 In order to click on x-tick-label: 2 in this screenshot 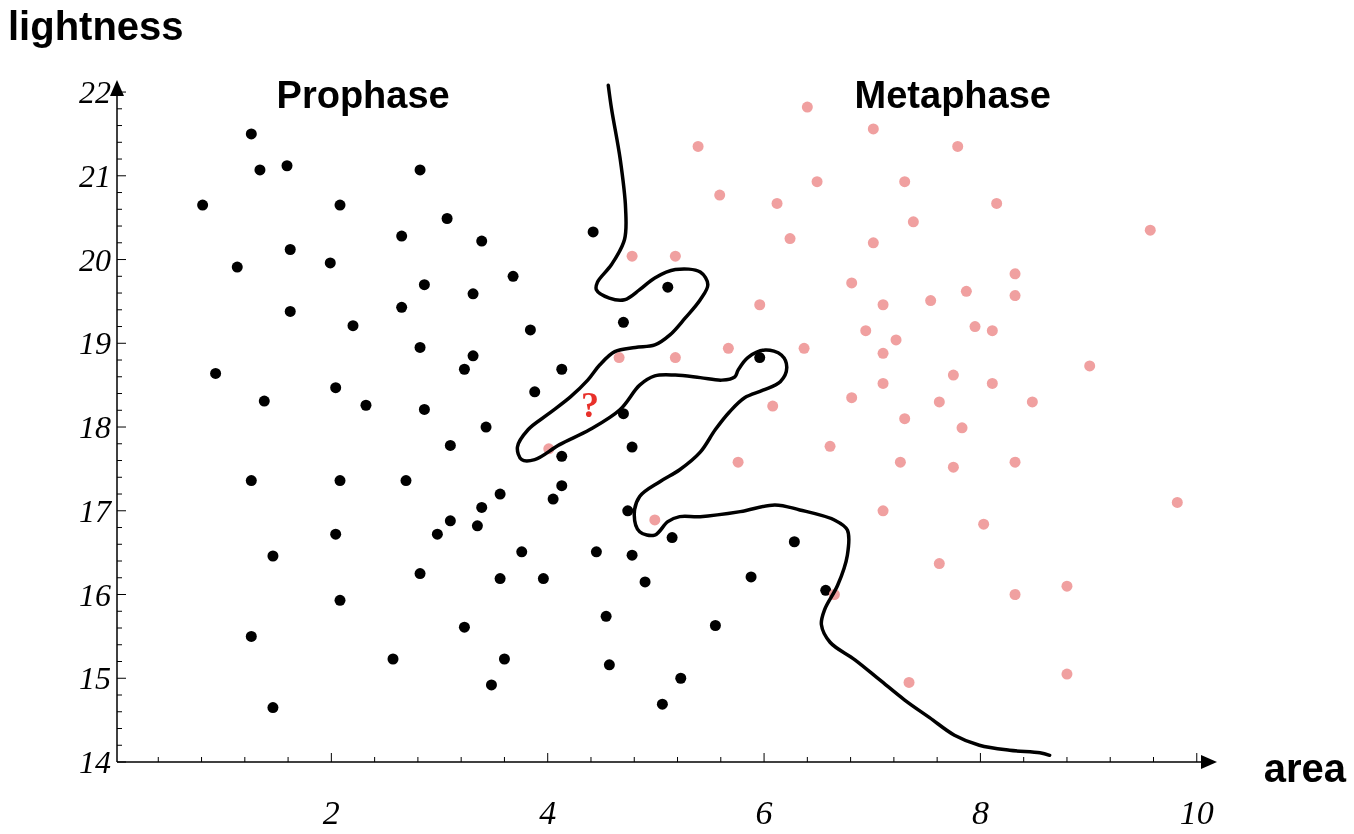, I will do `click(331, 812)`.